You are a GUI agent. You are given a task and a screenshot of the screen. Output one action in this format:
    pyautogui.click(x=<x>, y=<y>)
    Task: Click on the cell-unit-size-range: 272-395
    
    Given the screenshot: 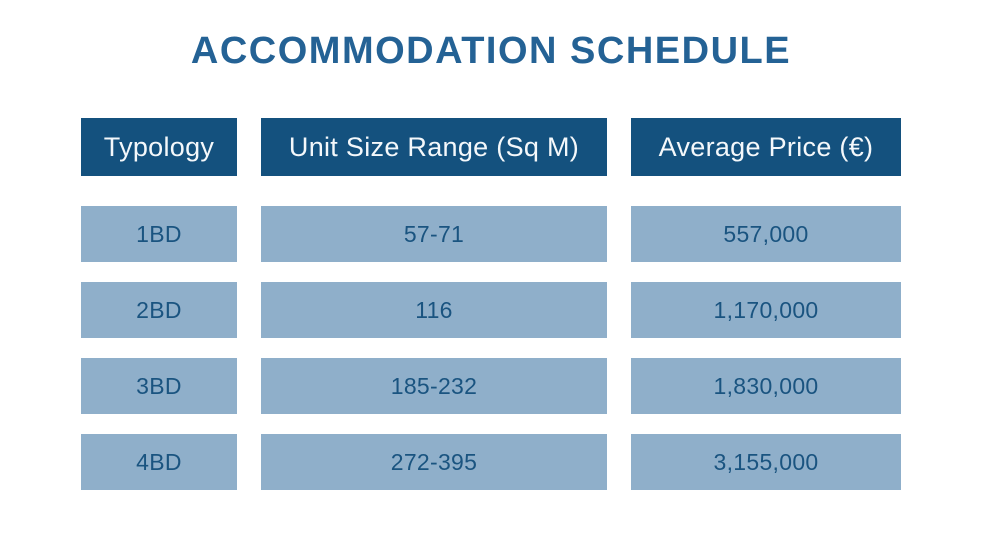 What is the action you would take?
    pyautogui.click(x=434, y=462)
    